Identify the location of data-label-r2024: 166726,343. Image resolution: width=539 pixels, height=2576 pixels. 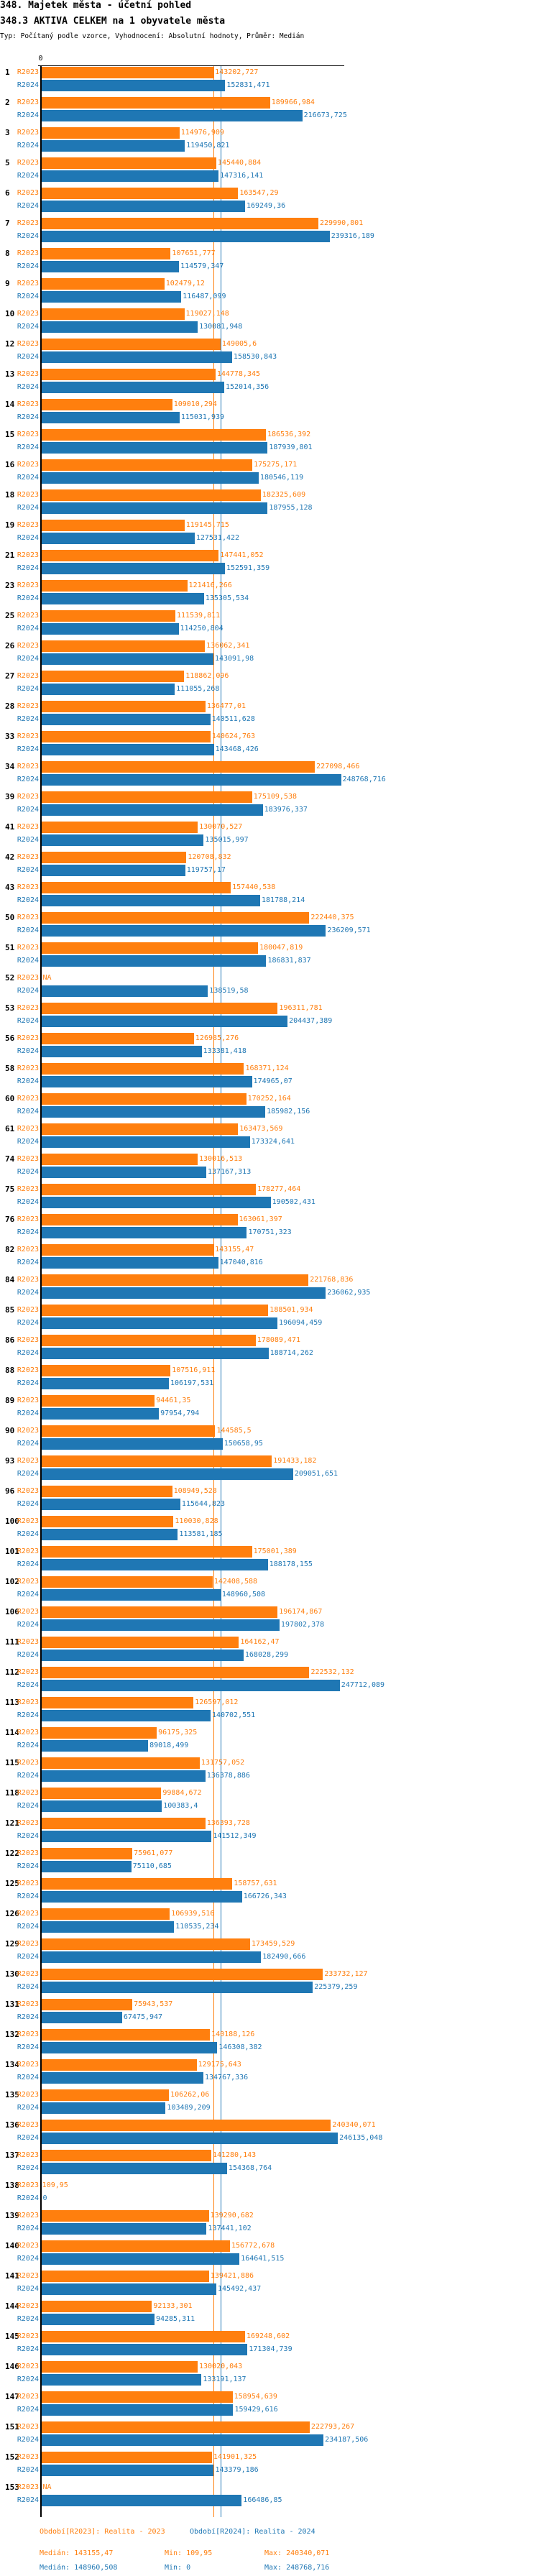
(265, 1896).